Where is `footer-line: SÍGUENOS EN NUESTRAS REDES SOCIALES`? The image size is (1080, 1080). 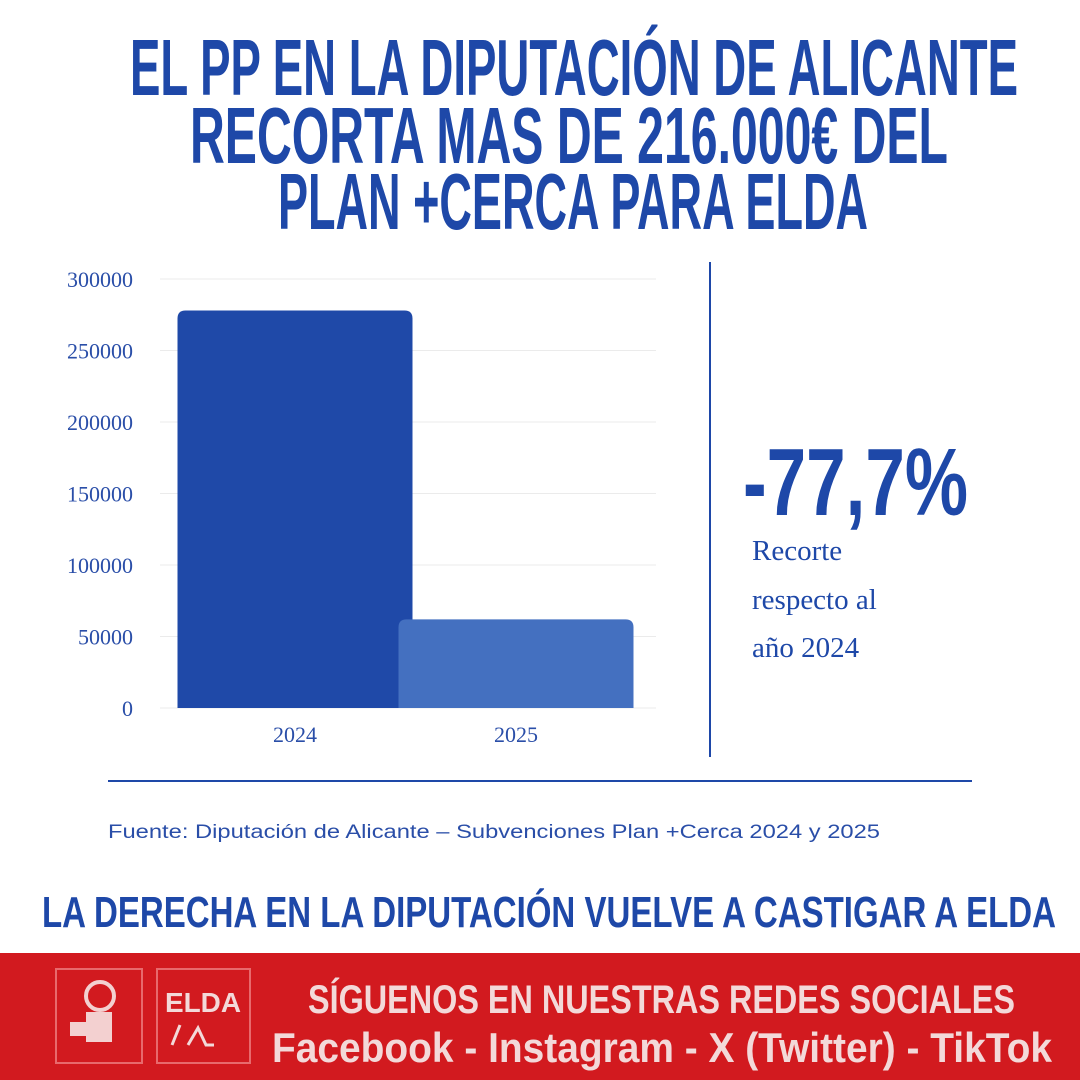 footer-line: SÍGUENOS EN NUESTRAS REDES SOCIALES is located at coordinates (661, 999).